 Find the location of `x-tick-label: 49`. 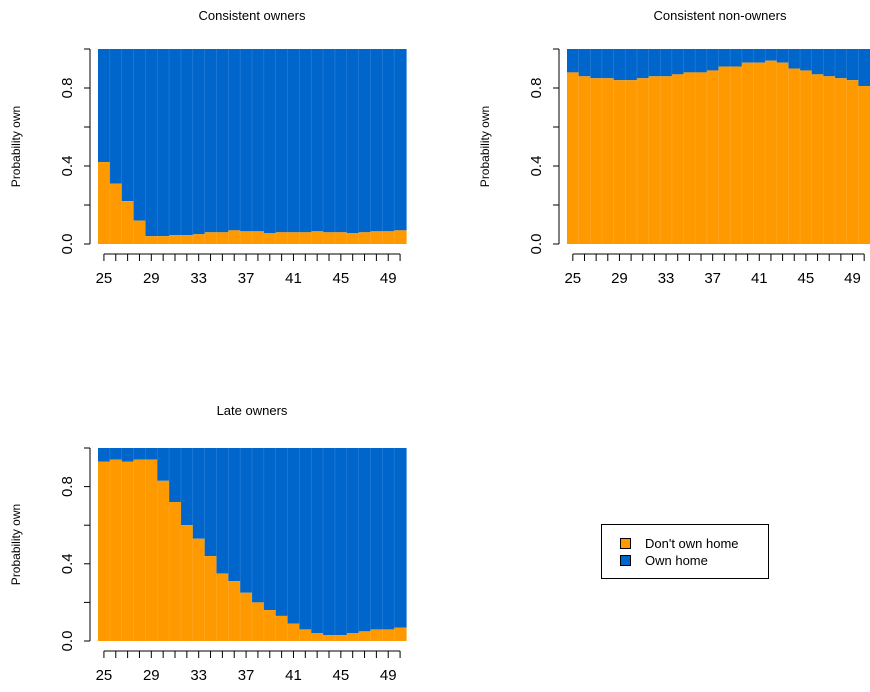

x-tick-label: 49 is located at coordinates (388, 675).